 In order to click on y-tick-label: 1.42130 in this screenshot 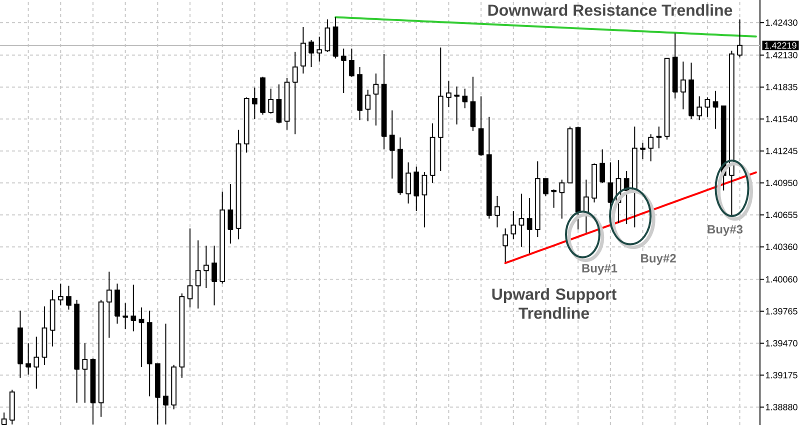, I will do `click(782, 55)`.